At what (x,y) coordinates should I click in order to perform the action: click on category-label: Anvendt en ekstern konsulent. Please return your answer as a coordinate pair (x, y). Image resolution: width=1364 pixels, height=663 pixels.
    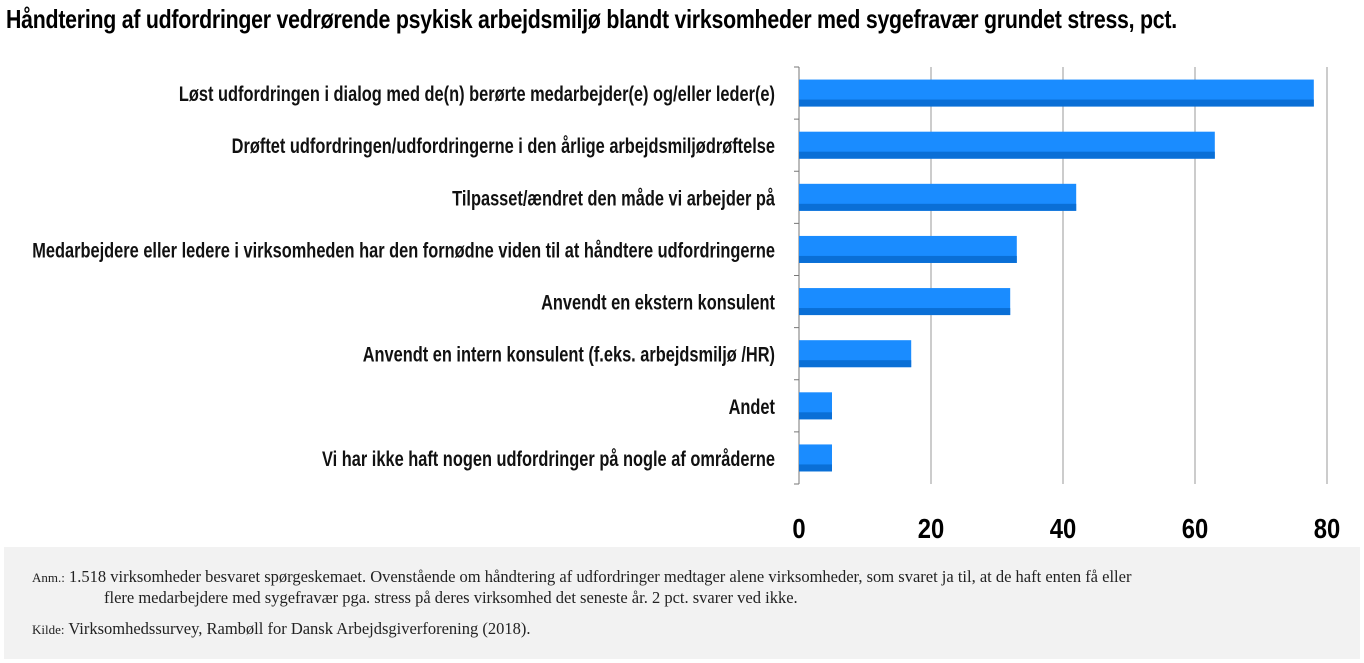
    Looking at the image, I should click on (658, 303).